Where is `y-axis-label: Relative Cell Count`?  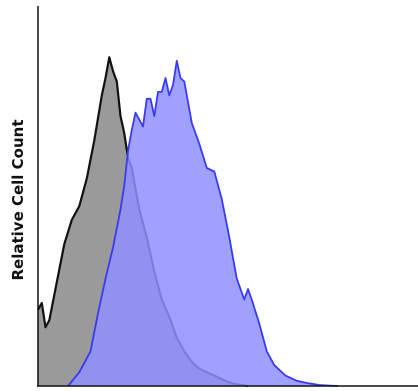
y-axis-label: Relative Cell Count is located at coordinates (18, 199).